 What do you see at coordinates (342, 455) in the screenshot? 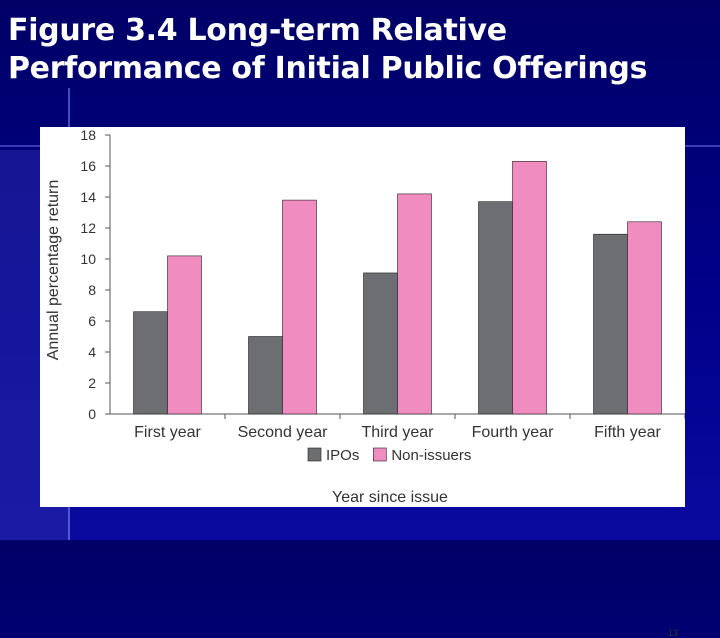
I see `legend-label: IPOs` at bounding box center [342, 455].